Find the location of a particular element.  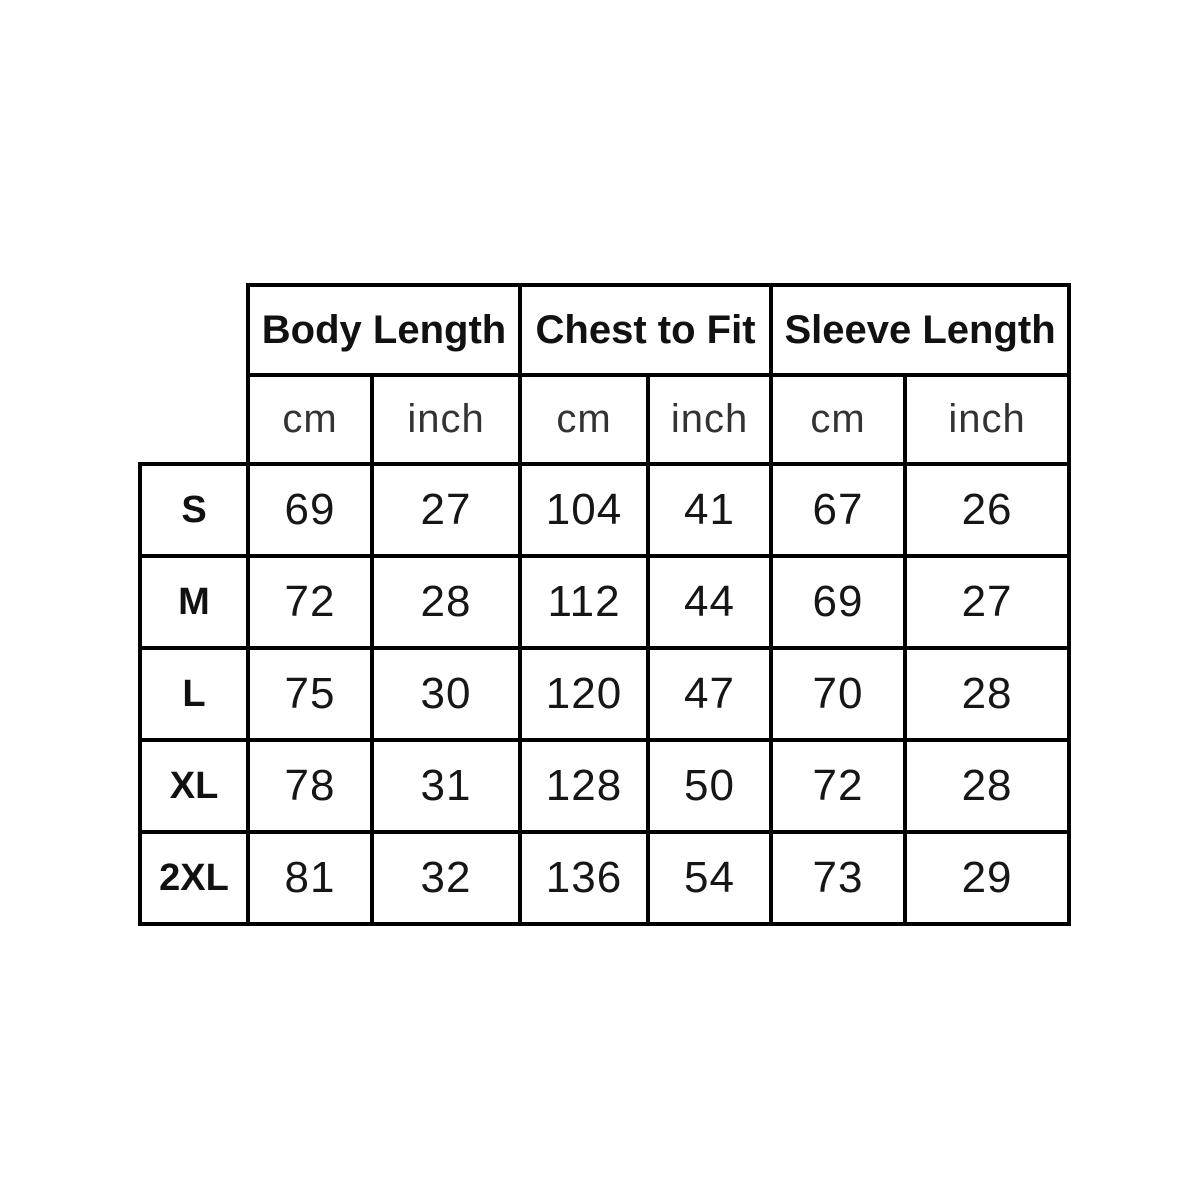

size-label-l: L is located at coordinates (194, 694).